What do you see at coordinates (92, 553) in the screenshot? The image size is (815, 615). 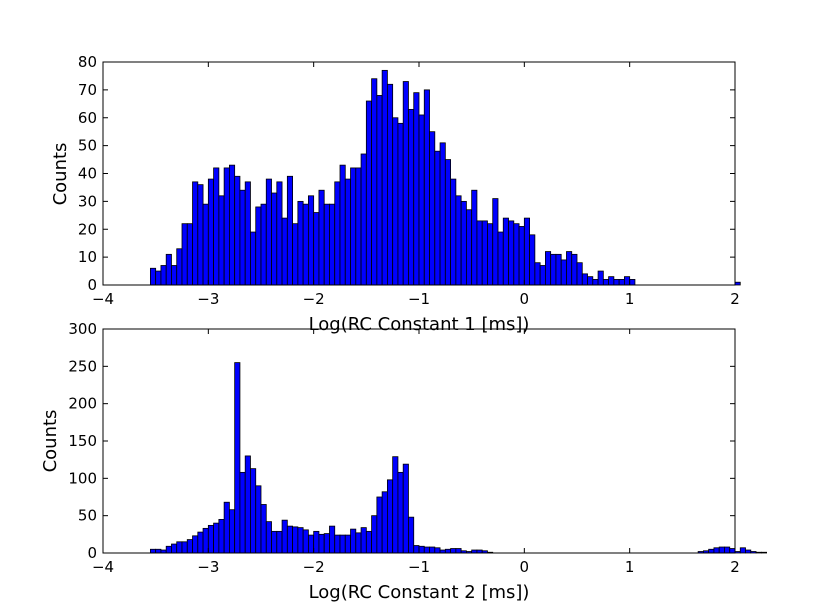 I see `y-tick-label: 0` at bounding box center [92, 553].